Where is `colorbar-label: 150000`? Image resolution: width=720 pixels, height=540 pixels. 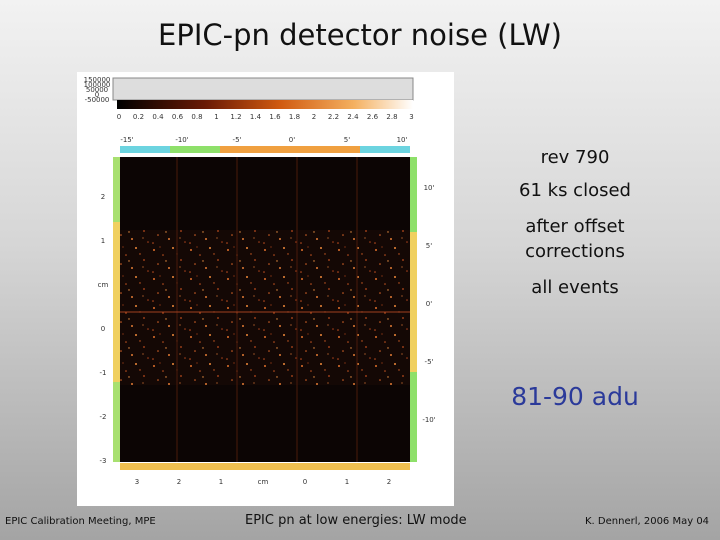 colorbar-label: 150000 is located at coordinates (97, 80).